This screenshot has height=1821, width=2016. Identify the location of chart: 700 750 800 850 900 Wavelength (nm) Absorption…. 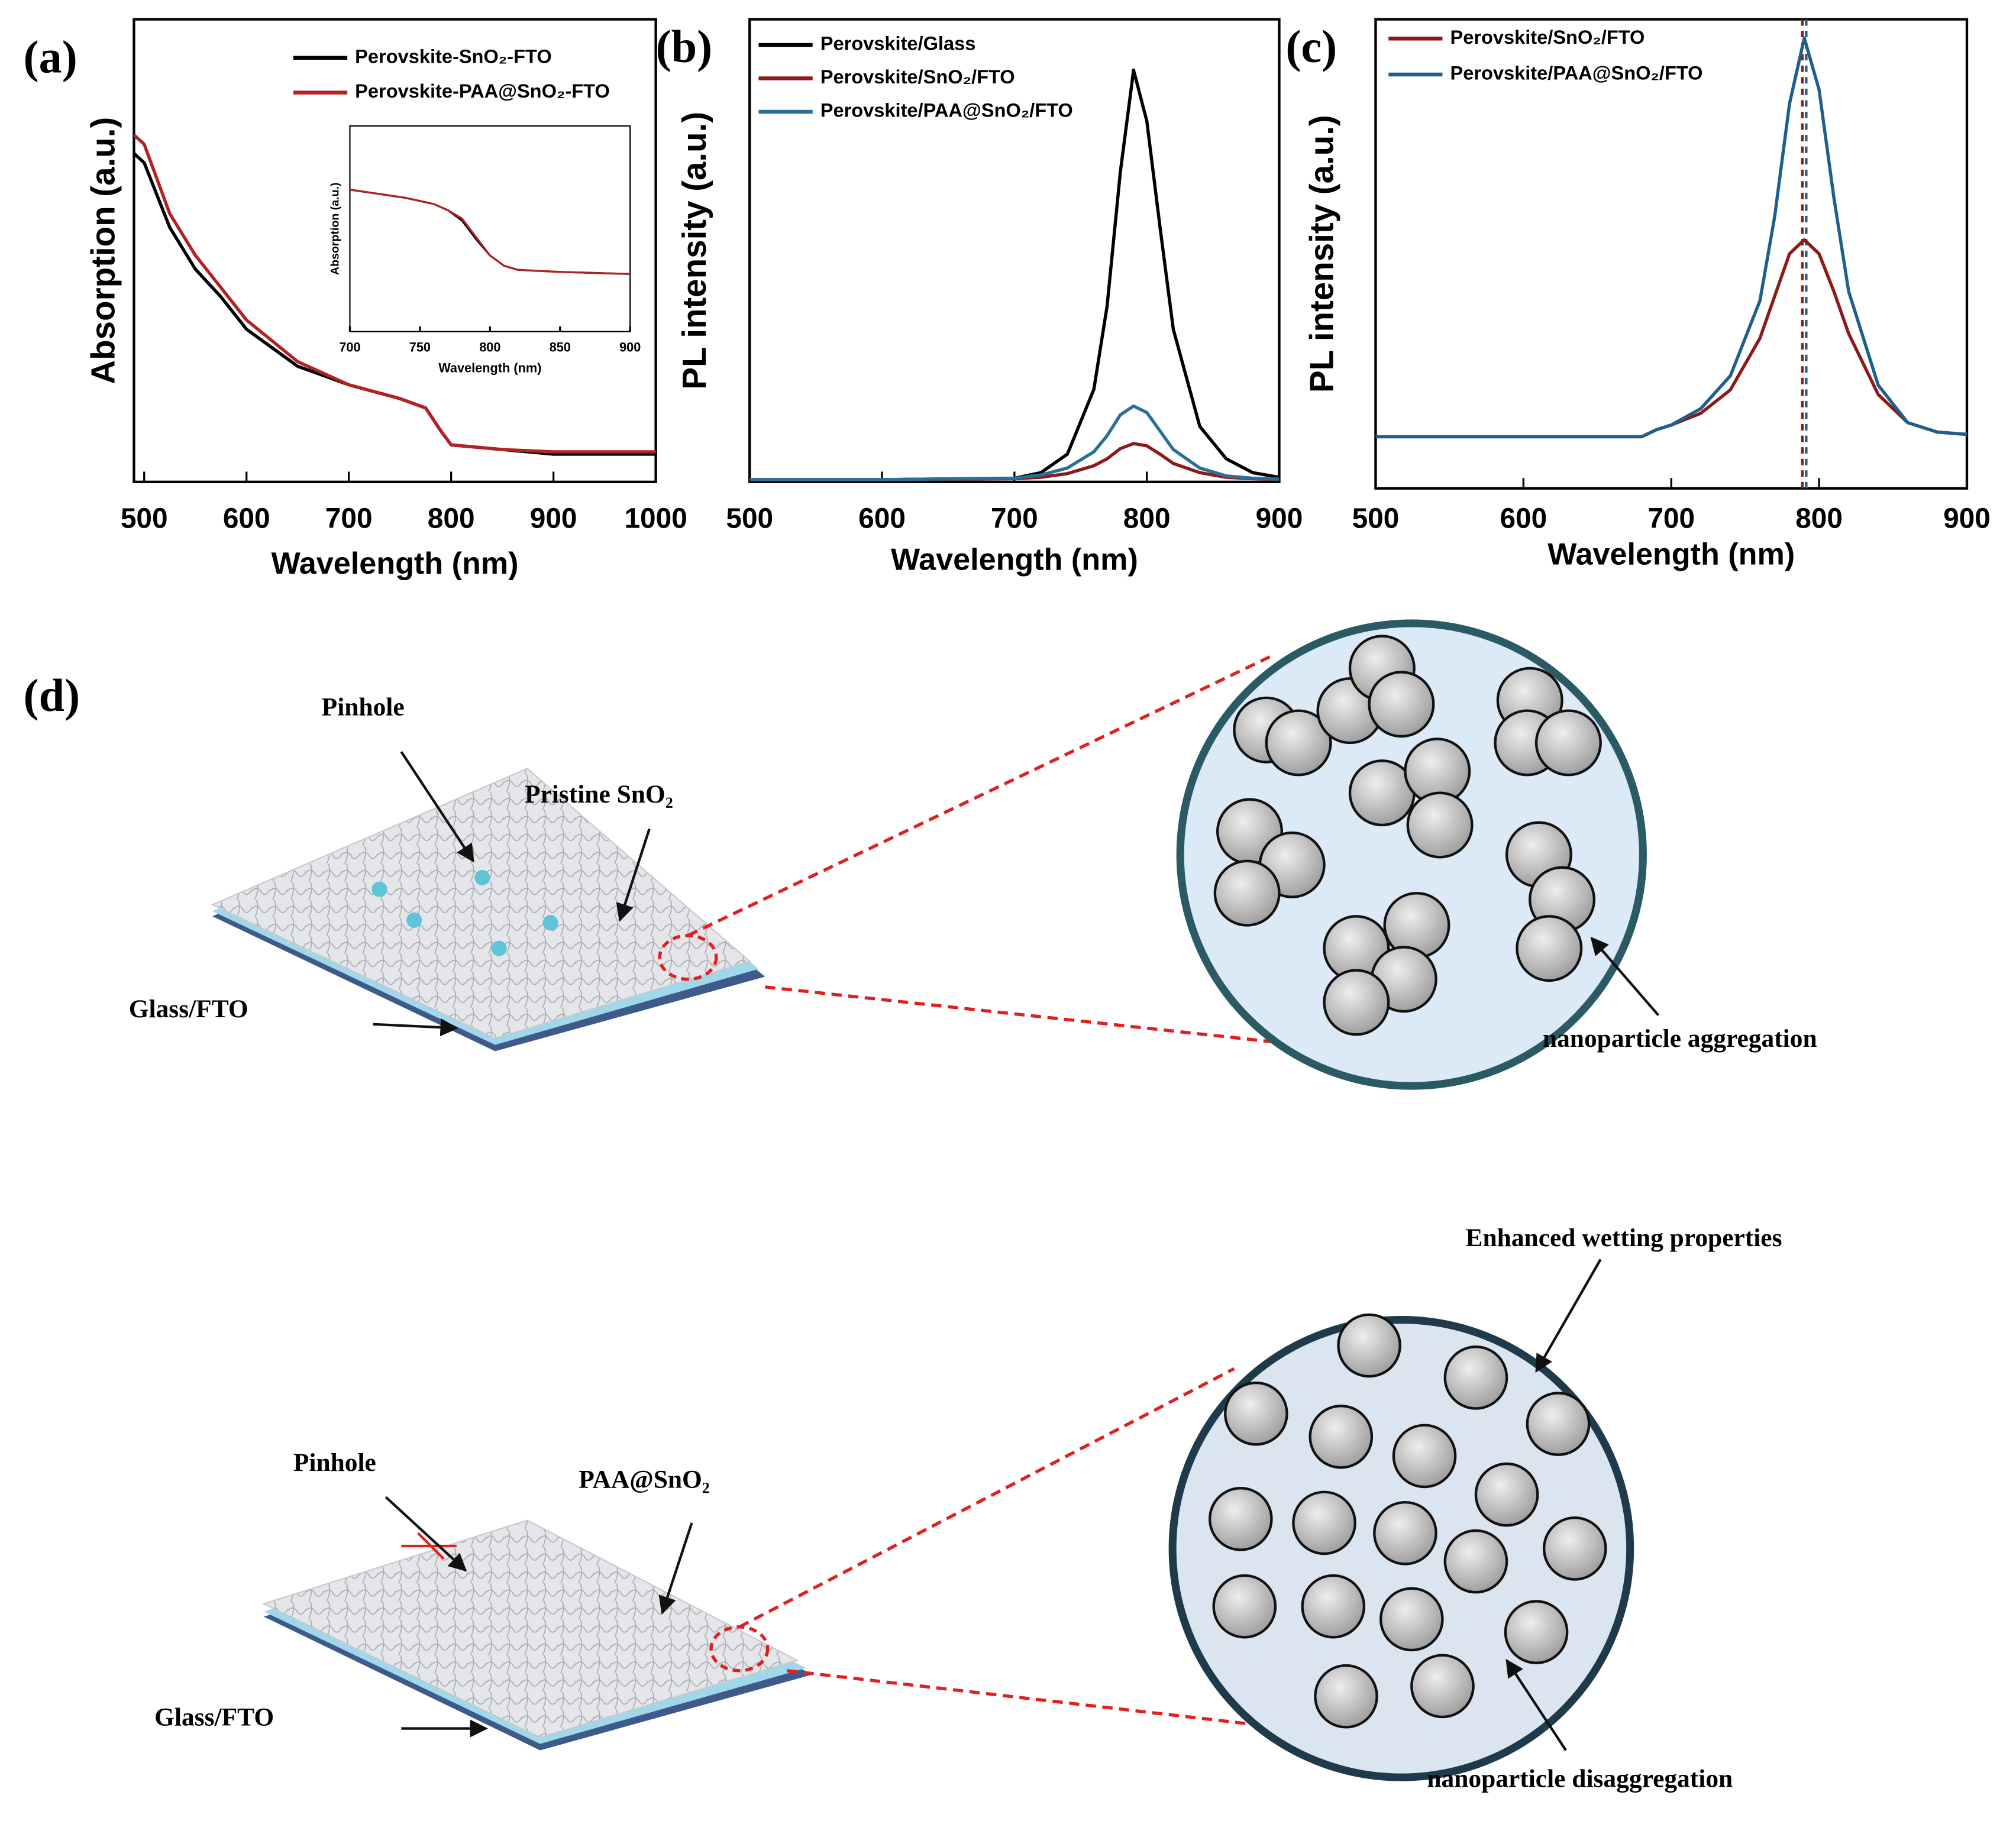
(485, 250).